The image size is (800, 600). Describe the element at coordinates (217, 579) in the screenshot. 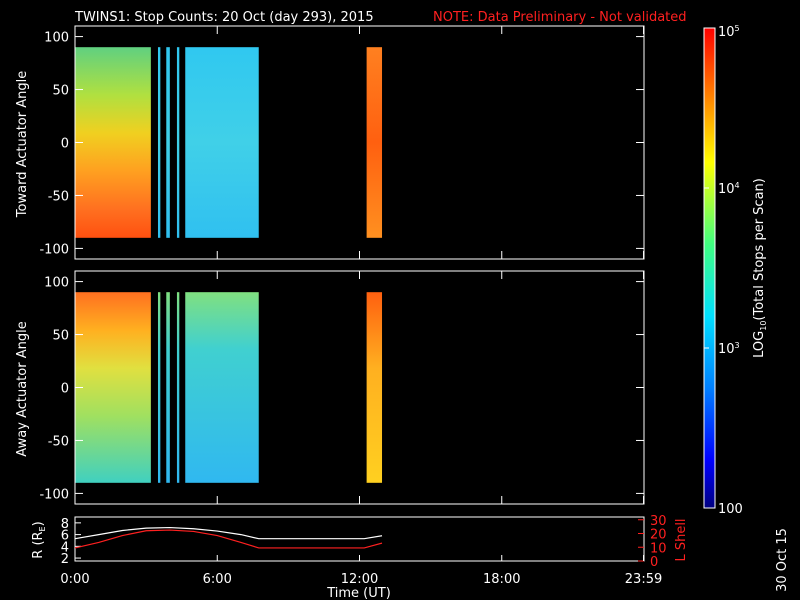

I see `x-tick-label: 6:00` at that location.